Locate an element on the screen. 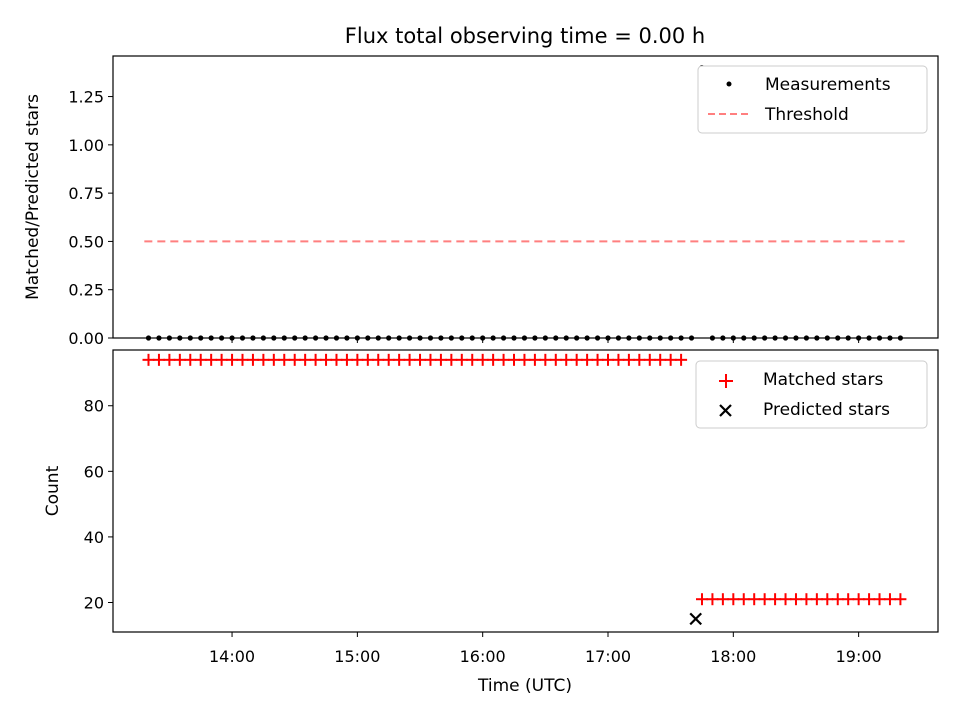 The width and height of the screenshot is (960, 720). x-axis-label: Time (UTC) is located at coordinates (524, 686).